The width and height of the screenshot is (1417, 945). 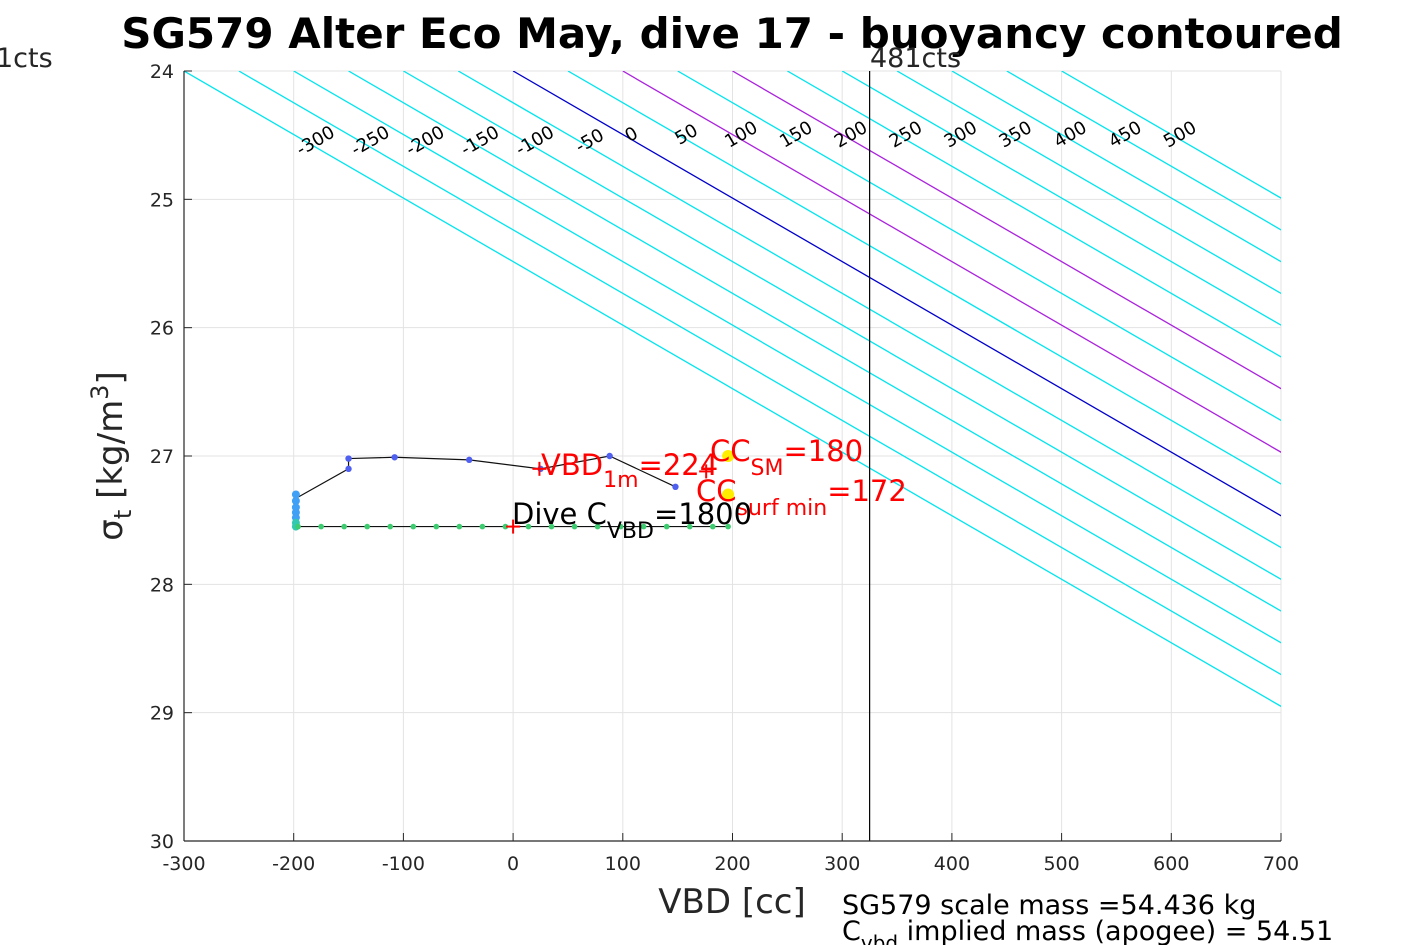 I want to click on chart-markers, so click(x=513, y=492).